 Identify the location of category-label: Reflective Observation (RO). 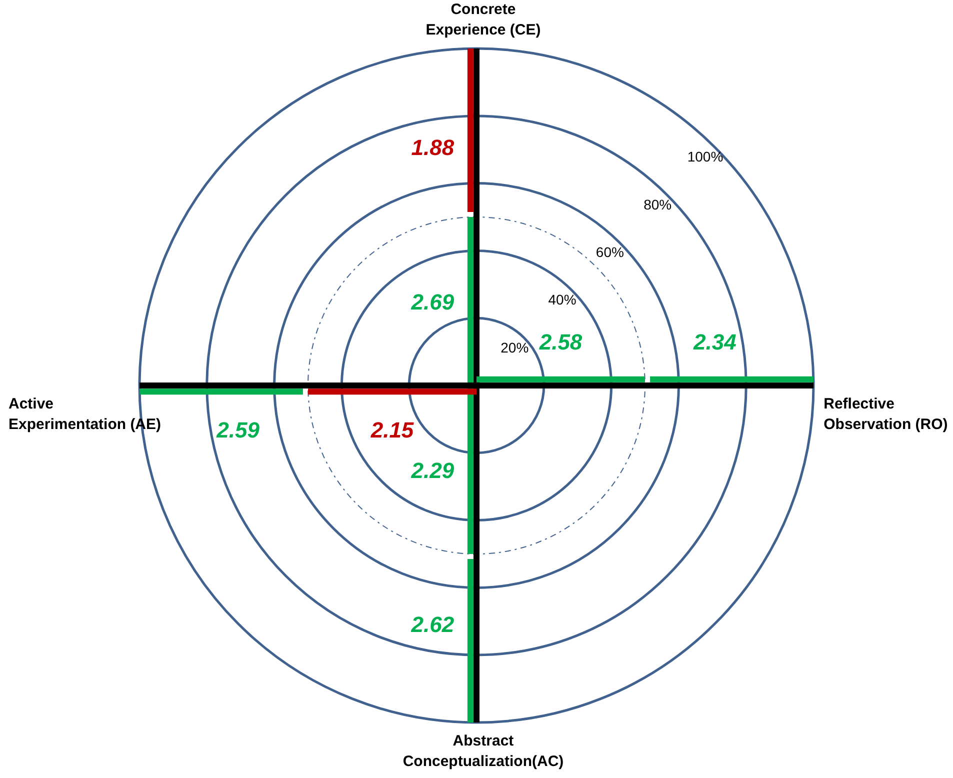
(886, 415).